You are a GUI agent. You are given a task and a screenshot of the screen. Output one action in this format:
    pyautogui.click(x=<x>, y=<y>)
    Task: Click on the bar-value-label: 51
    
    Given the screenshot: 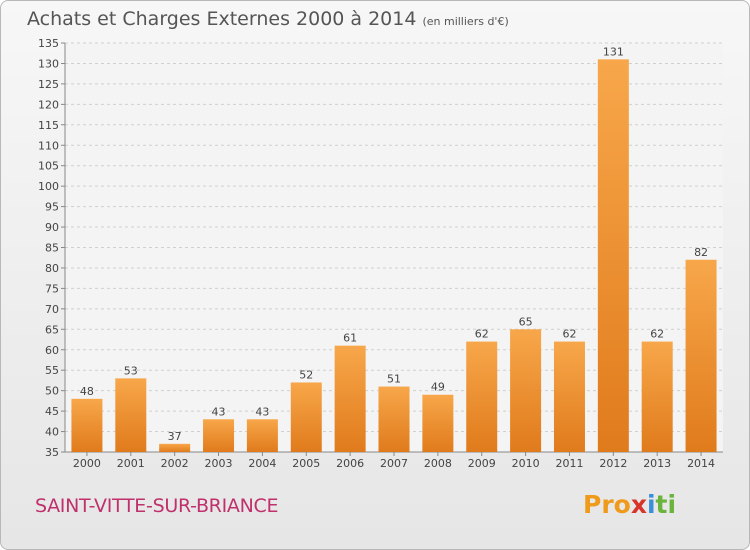 What is the action you would take?
    pyautogui.click(x=394, y=379)
    